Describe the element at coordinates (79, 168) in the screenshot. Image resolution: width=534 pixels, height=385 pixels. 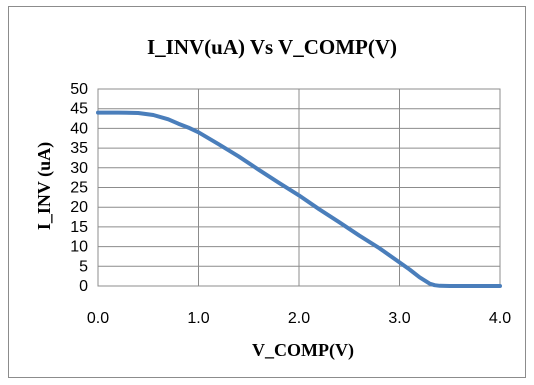
I see `y-tick-label: 30` at that location.